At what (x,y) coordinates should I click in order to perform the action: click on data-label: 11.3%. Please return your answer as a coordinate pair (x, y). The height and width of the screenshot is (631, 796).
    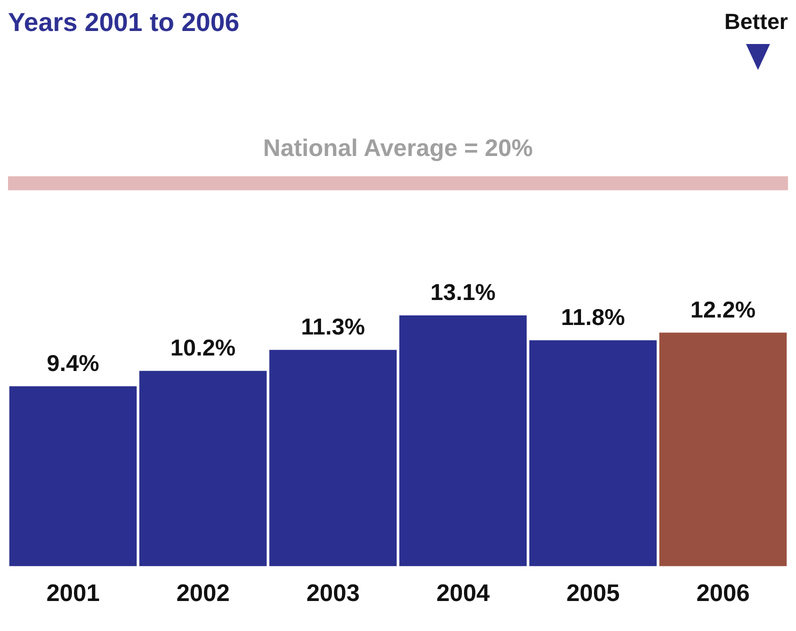
    Looking at the image, I should click on (333, 327).